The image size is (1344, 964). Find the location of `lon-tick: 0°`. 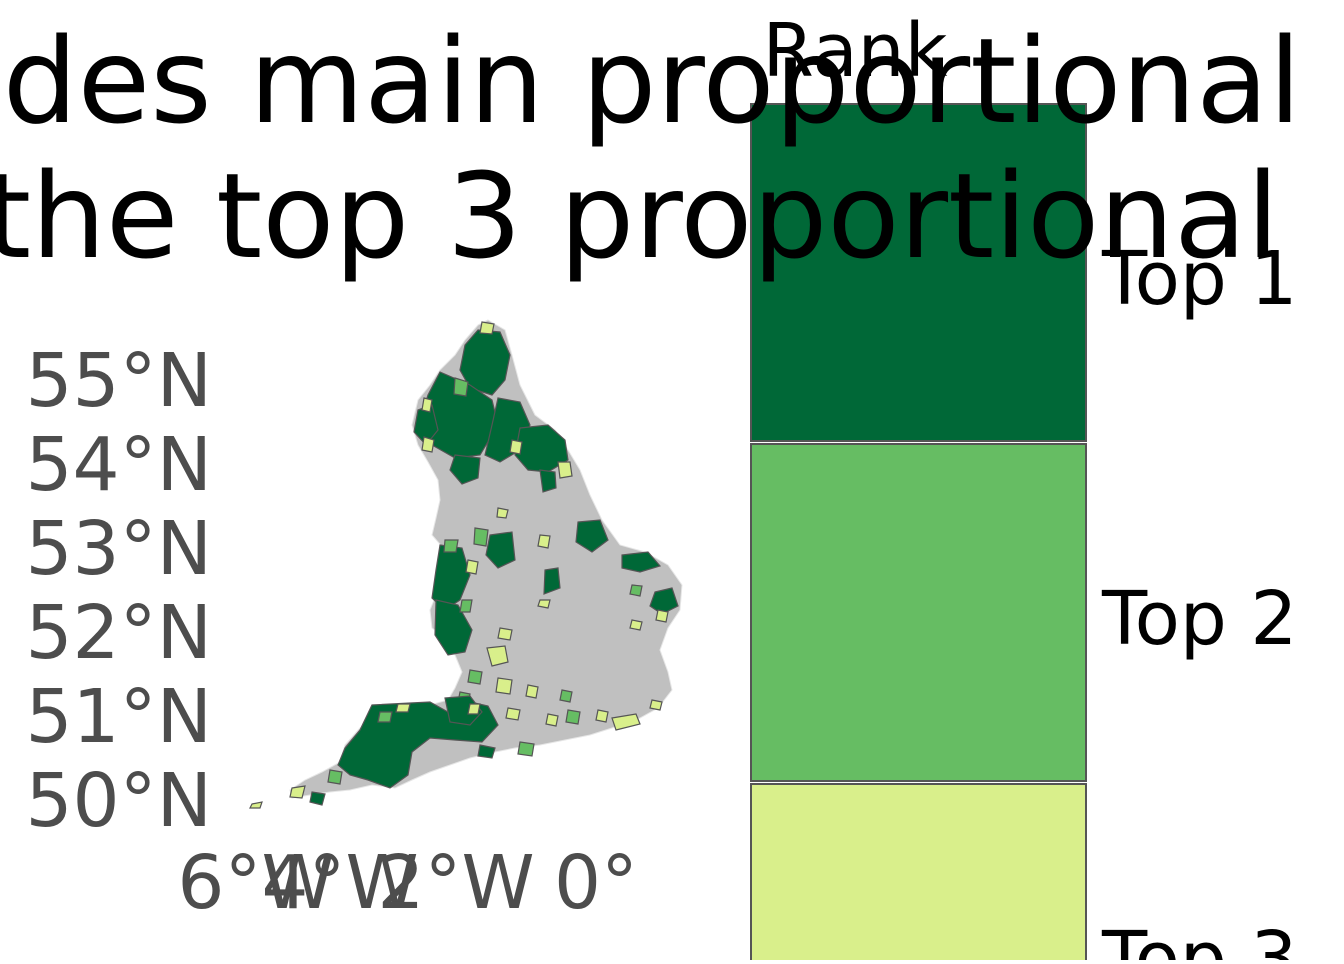

lon-tick: 0° is located at coordinates (596, 883).